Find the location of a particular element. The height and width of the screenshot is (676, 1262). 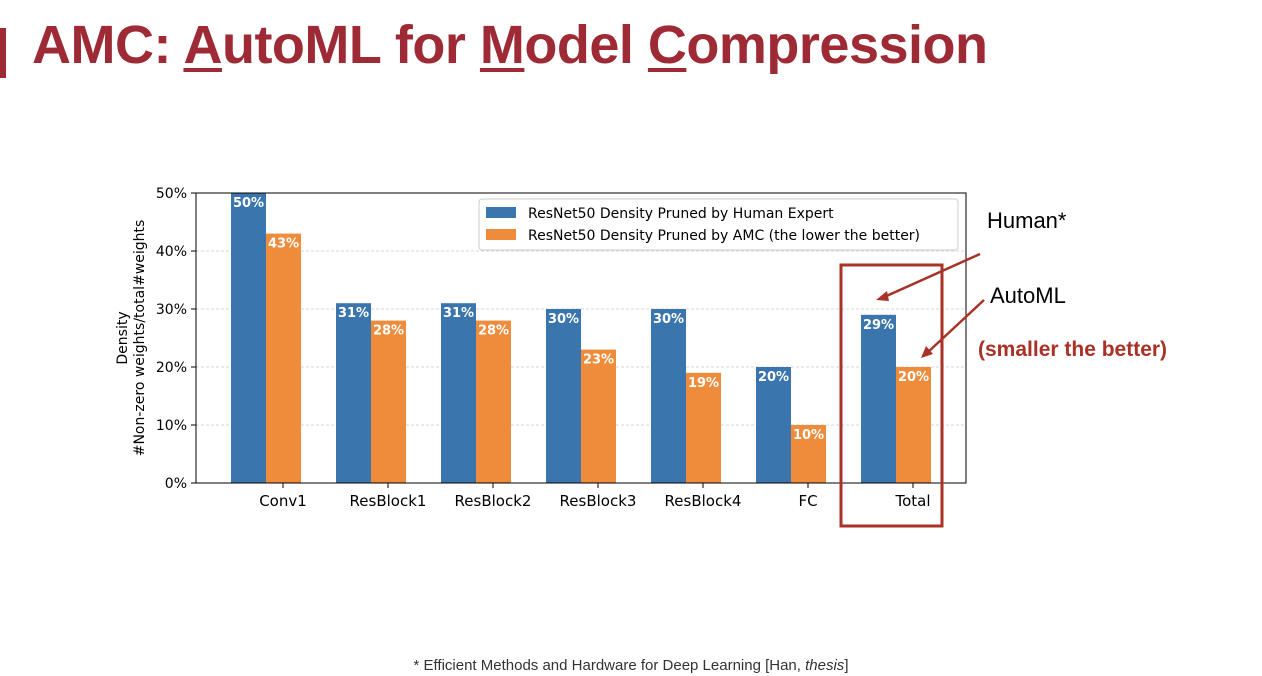

human-annotation: Human* is located at coordinates (1027, 220).